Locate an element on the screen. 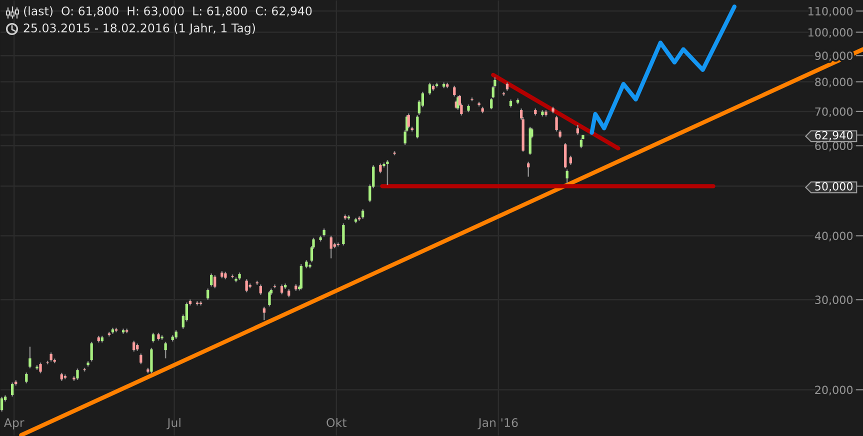 This screenshot has width=863, height=436. y-tick-label: 62,940 is located at coordinates (834, 136).